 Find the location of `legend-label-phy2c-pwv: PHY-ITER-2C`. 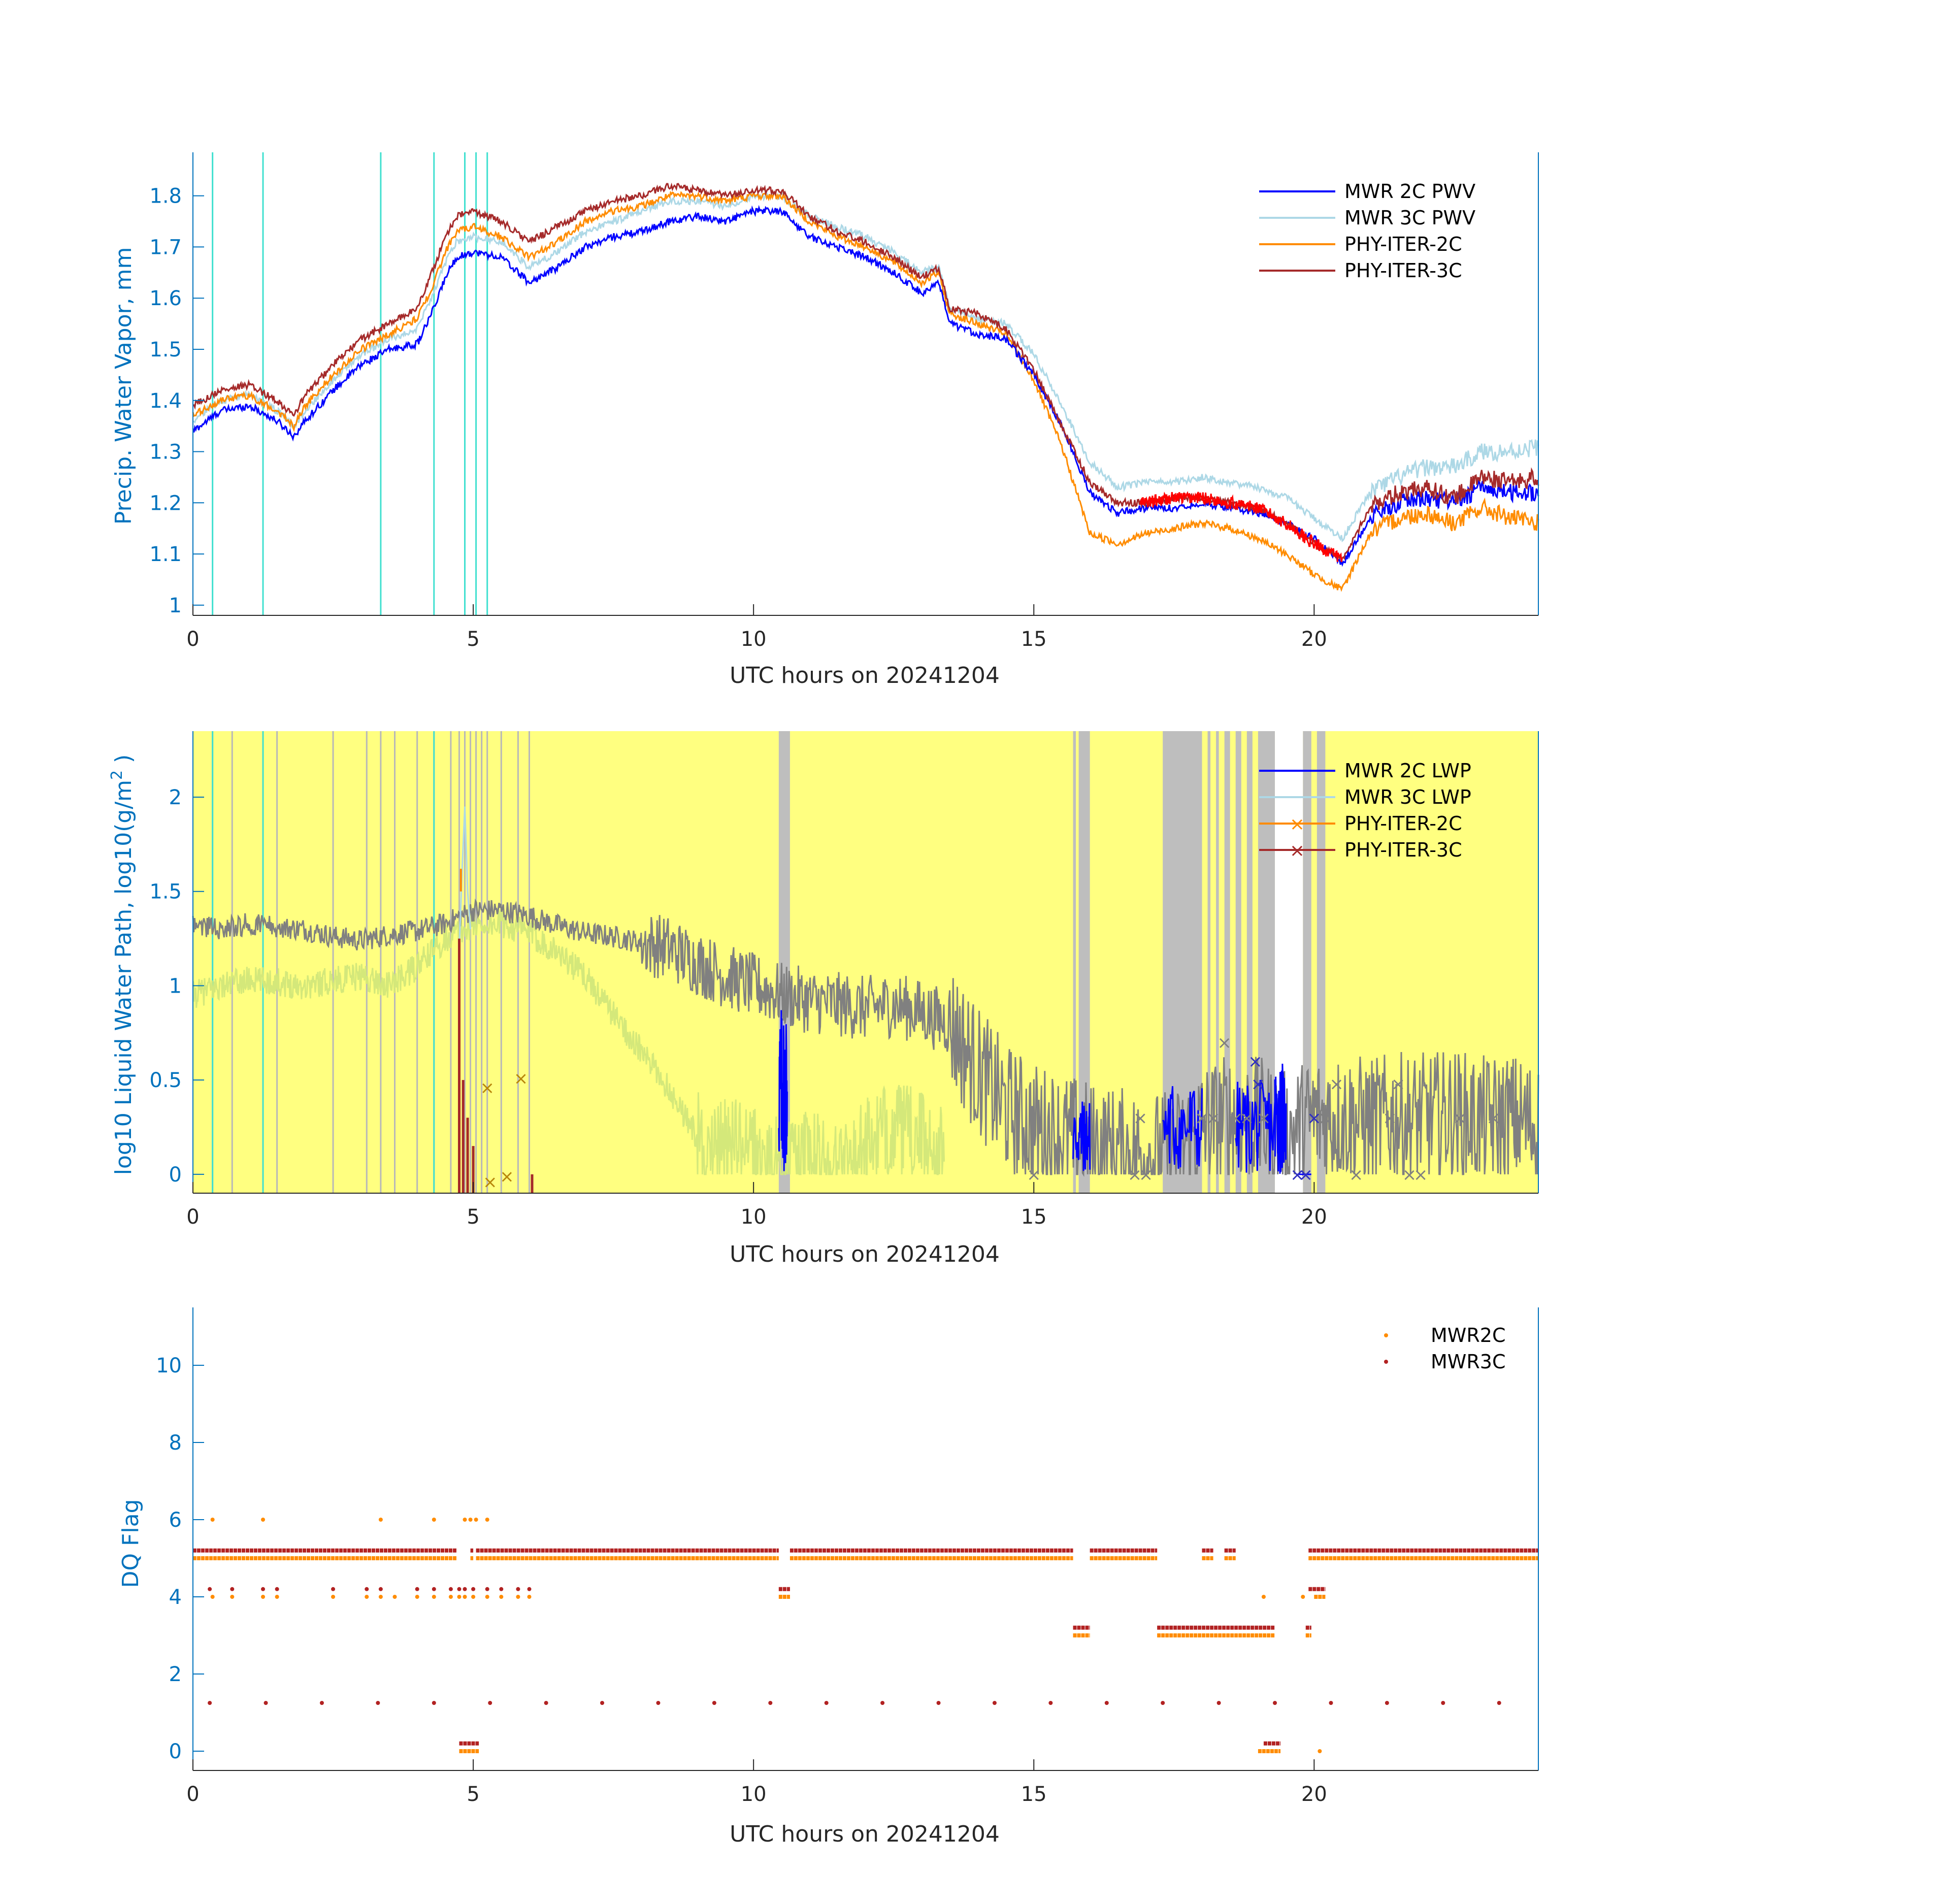

legend-label-phy2c-pwv: PHY-ITER-2C is located at coordinates (1403, 244).